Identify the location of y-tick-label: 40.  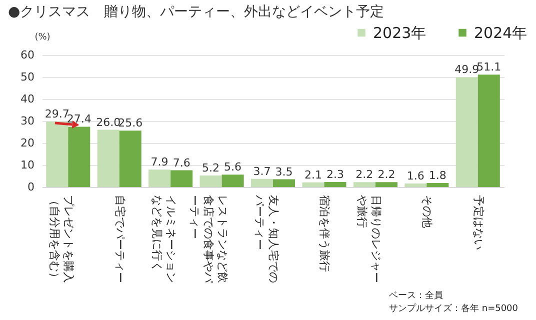
(27, 99).